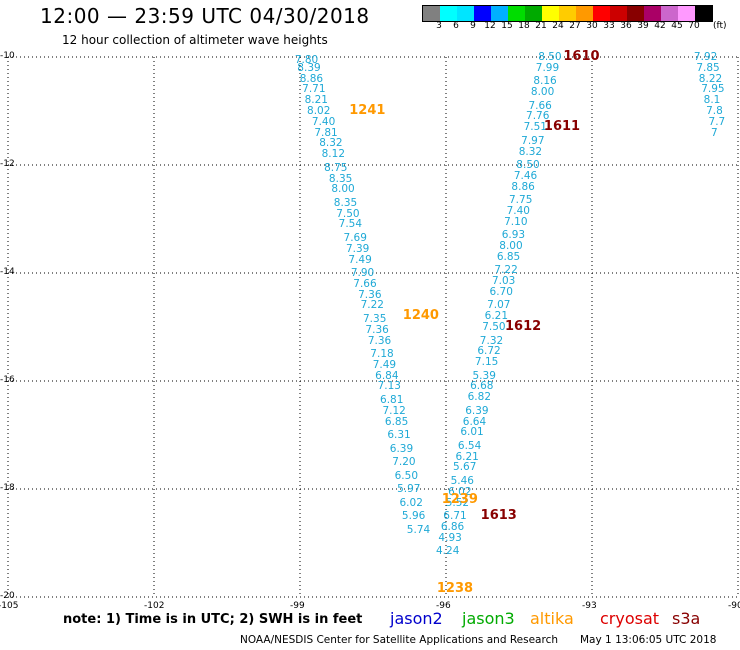 Image resolution: width=740 pixels, height=650 pixels. Describe the element at coordinates (523, 186) in the screenshot. I see `swh-value: 8.86` at that location.